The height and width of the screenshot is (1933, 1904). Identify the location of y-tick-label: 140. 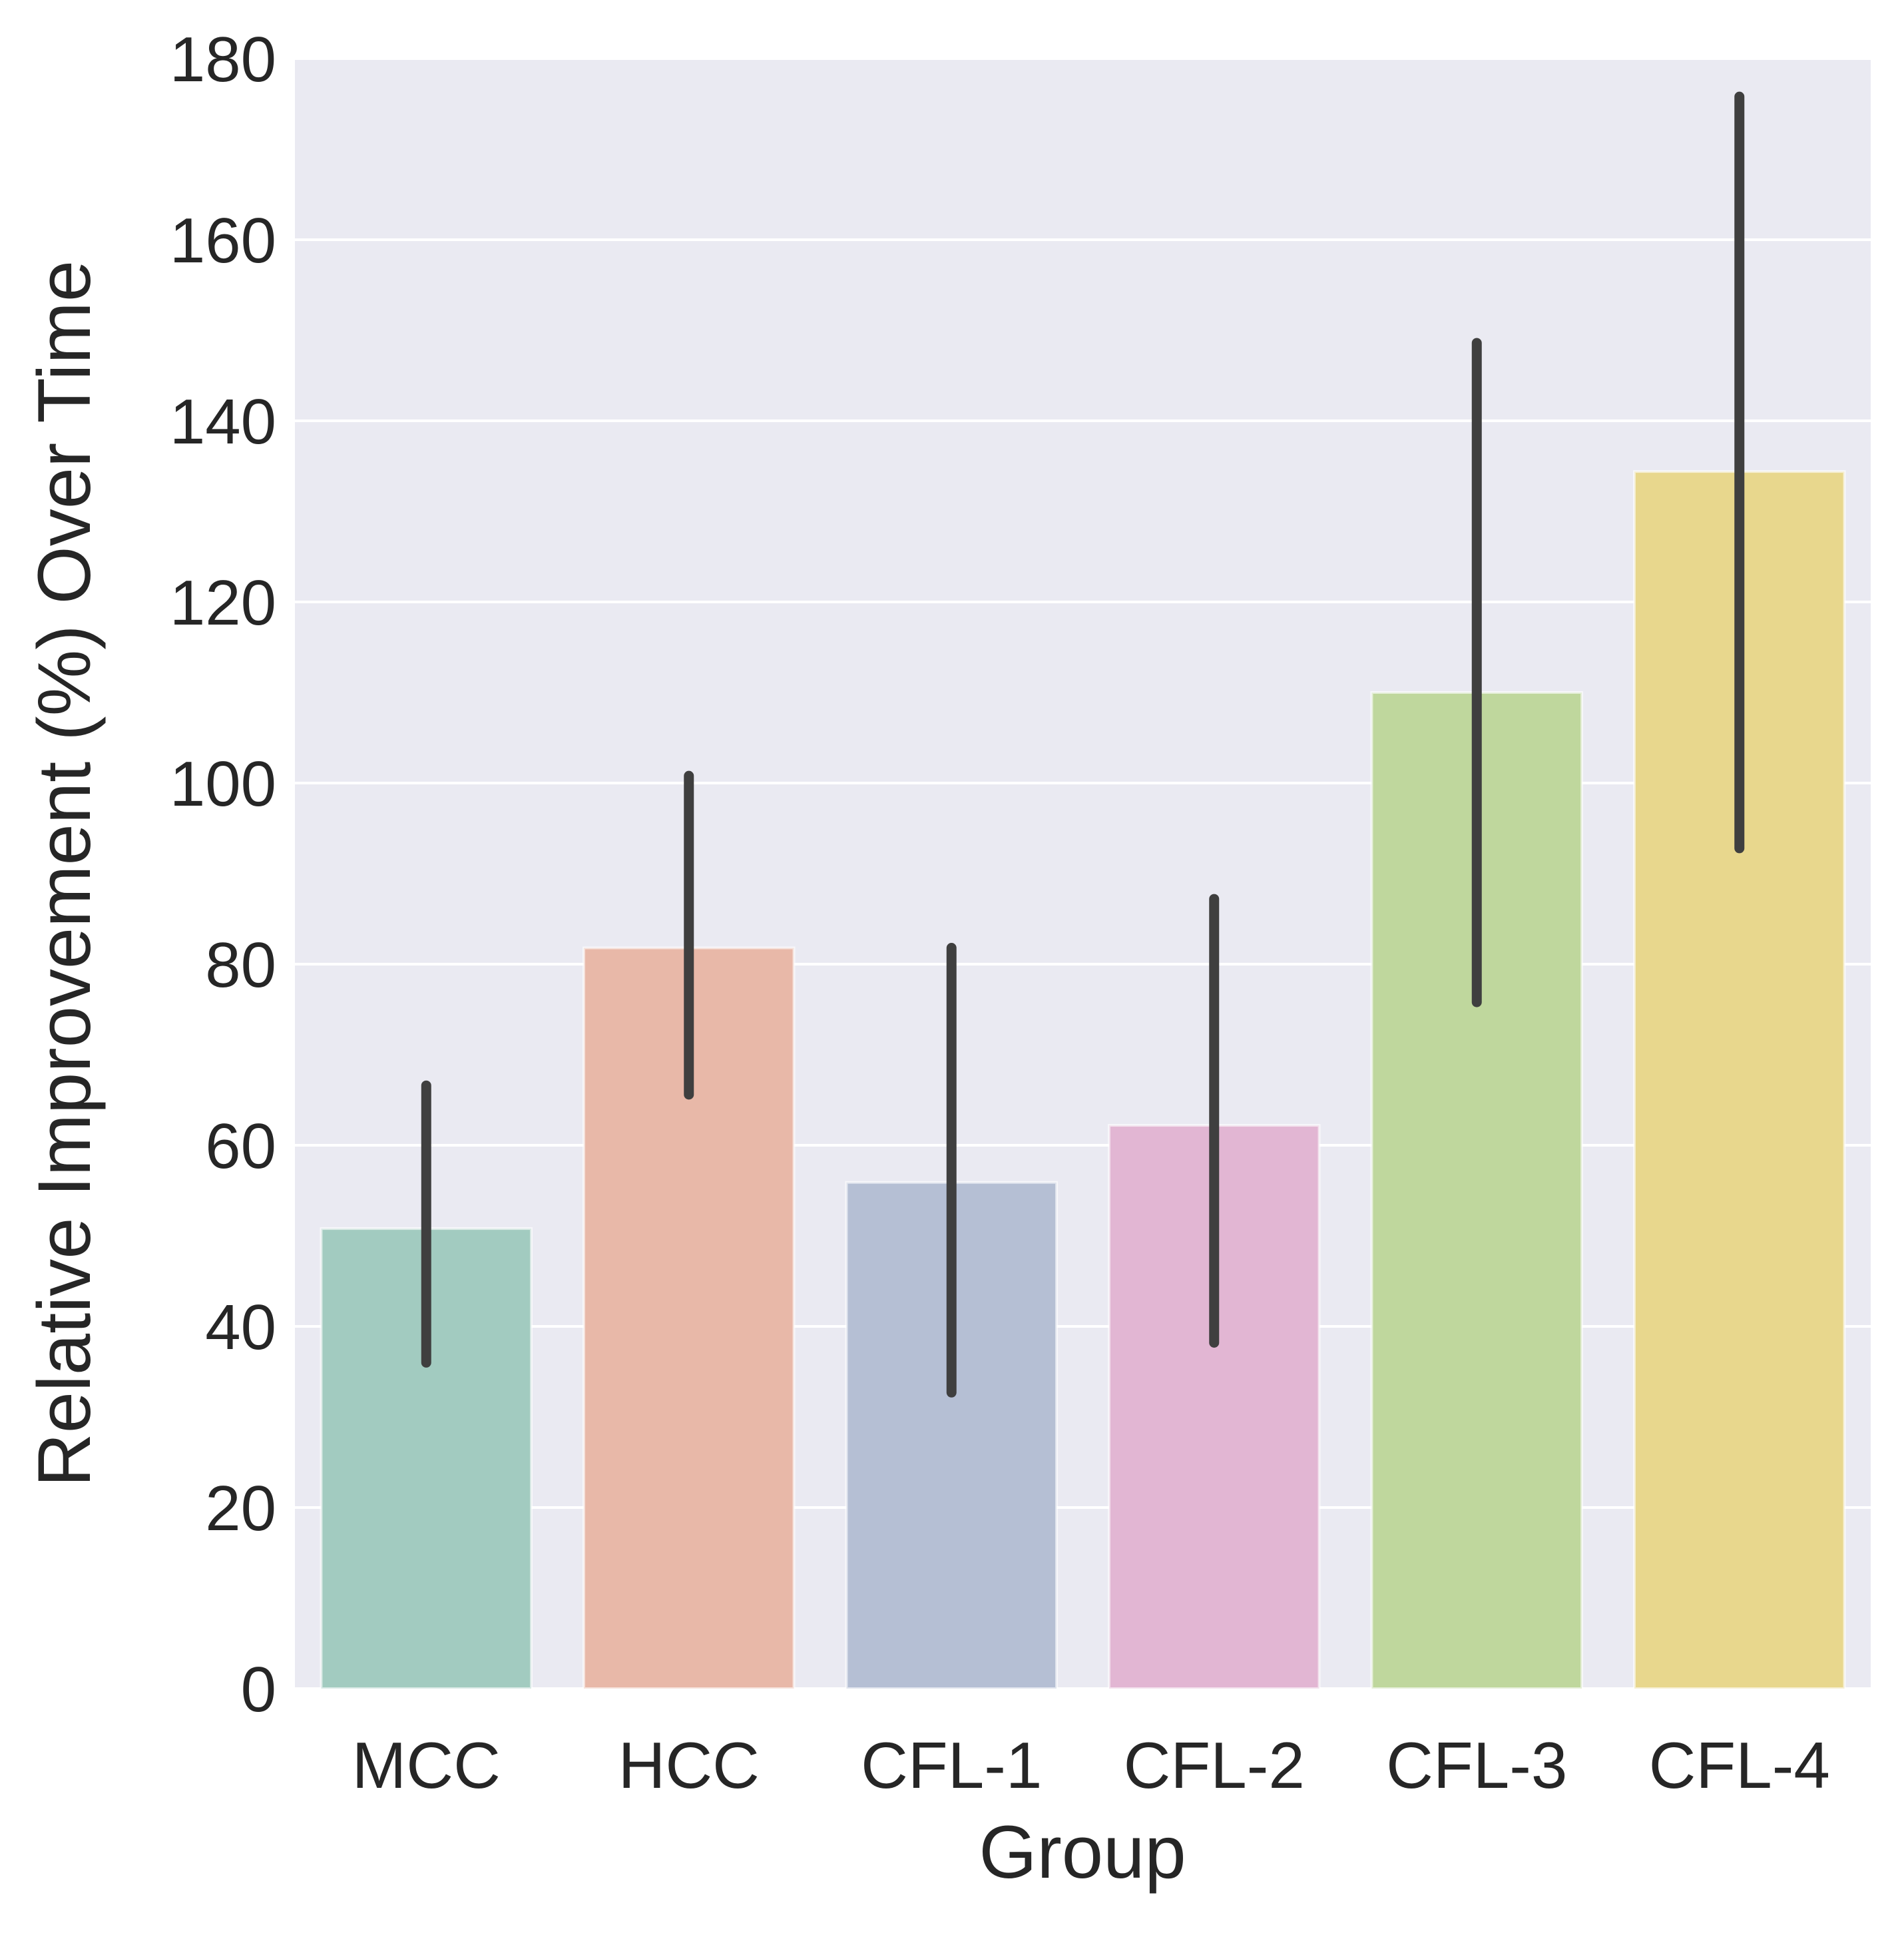
(223, 421).